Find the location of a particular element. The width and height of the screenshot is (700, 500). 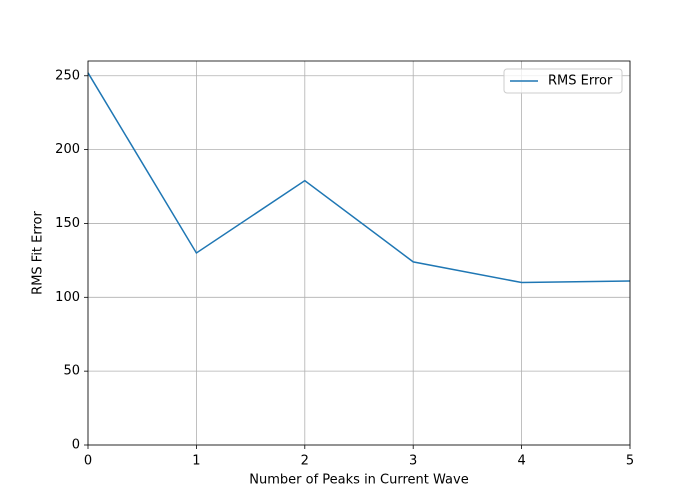

y-tick-label: 50 is located at coordinates (71, 371).